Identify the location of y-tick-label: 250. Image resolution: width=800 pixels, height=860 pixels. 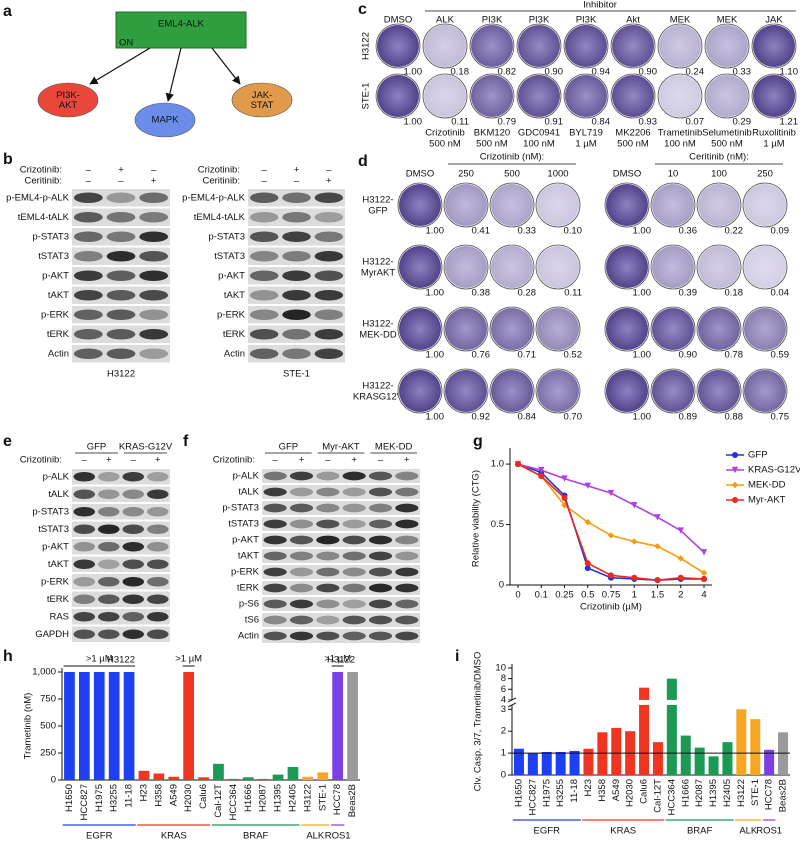
(48, 753).